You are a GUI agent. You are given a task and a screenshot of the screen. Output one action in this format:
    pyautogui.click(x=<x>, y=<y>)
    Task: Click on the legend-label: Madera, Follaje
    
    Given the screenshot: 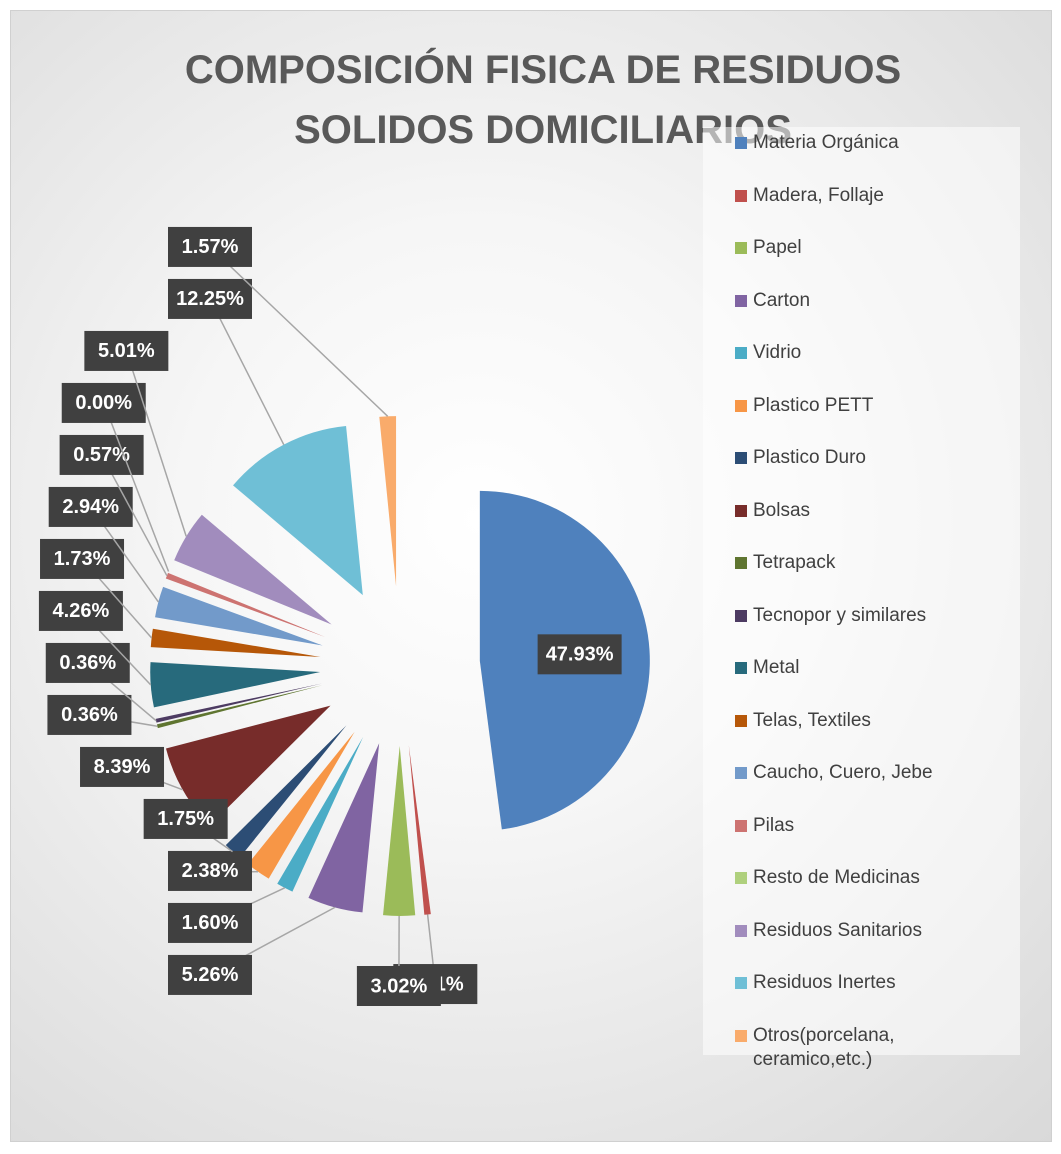 What is the action you would take?
    pyautogui.click(x=818, y=195)
    